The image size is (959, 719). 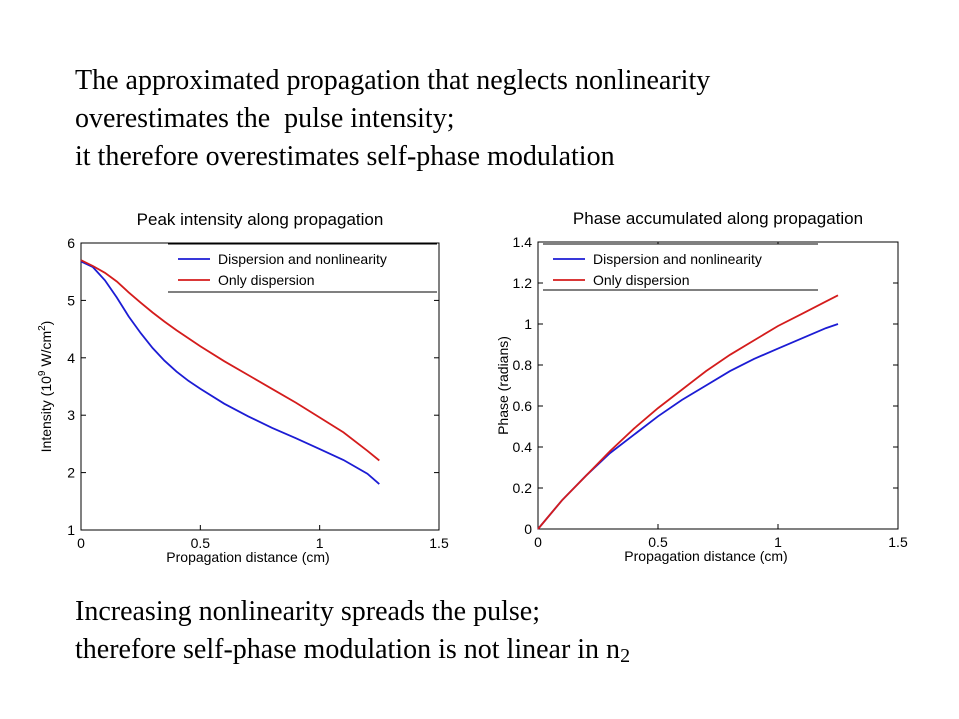 I want to click on y-tick-label: 1.2, so click(x=523, y=283).